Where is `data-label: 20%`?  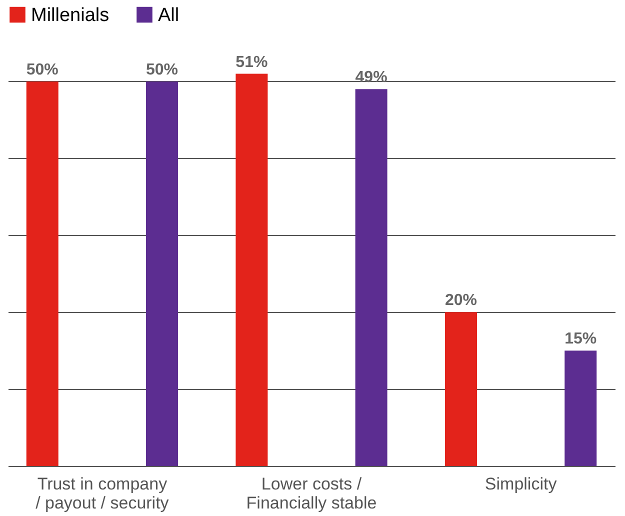
data-label: 20% is located at coordinates (461, 301).